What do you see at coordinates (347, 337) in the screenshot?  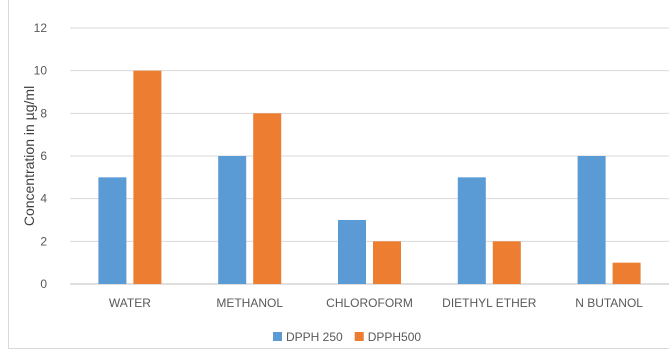 I see `legend: DPPH 250 DPPH500` at bounding box center [347, 337].